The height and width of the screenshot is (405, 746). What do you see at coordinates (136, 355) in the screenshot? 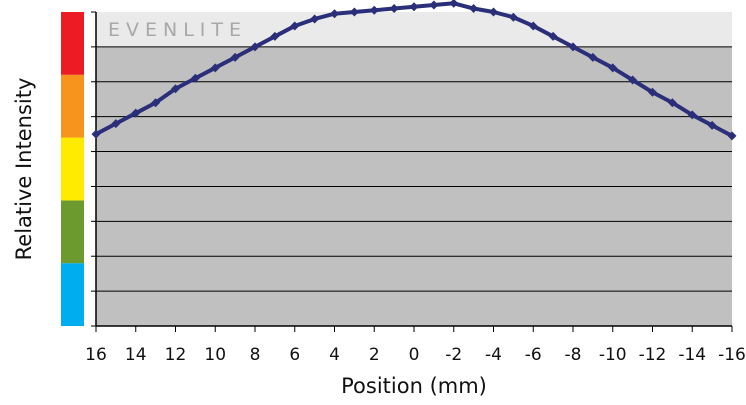
I see `x-tick-label: 14` at bounding box center [136, 355].